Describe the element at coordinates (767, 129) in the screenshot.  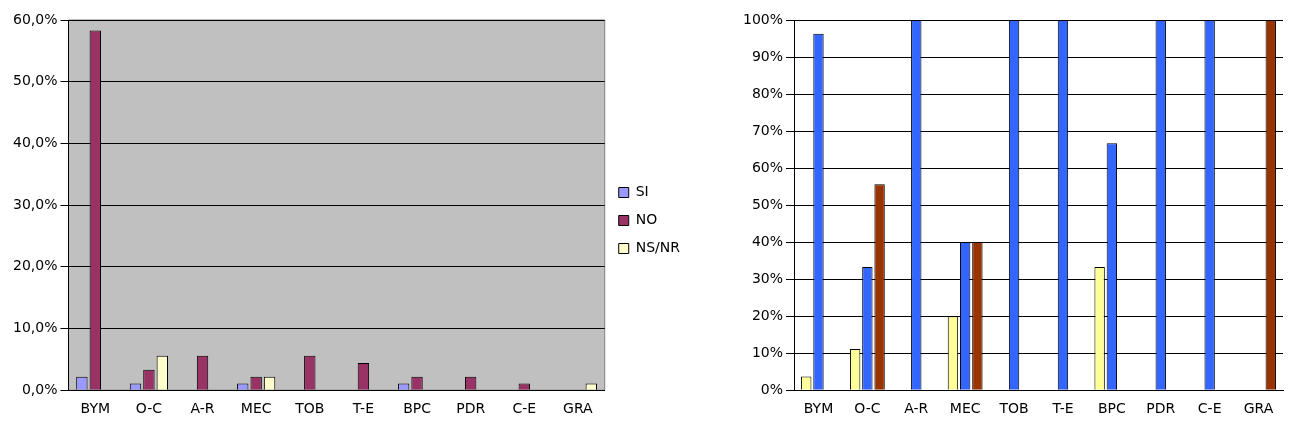
I see `y-tick-label: 70%` at that location.